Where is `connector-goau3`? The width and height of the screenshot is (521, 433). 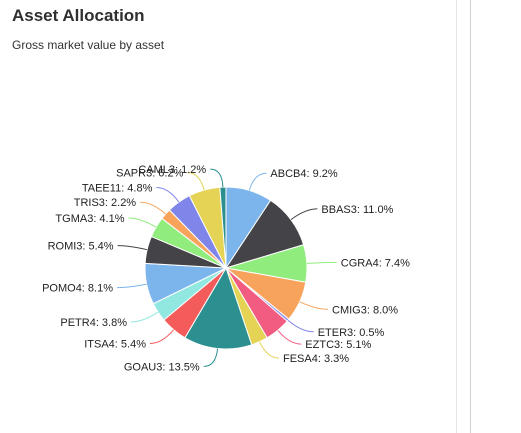 connector-goau3 is located at coordinates (211, 357).